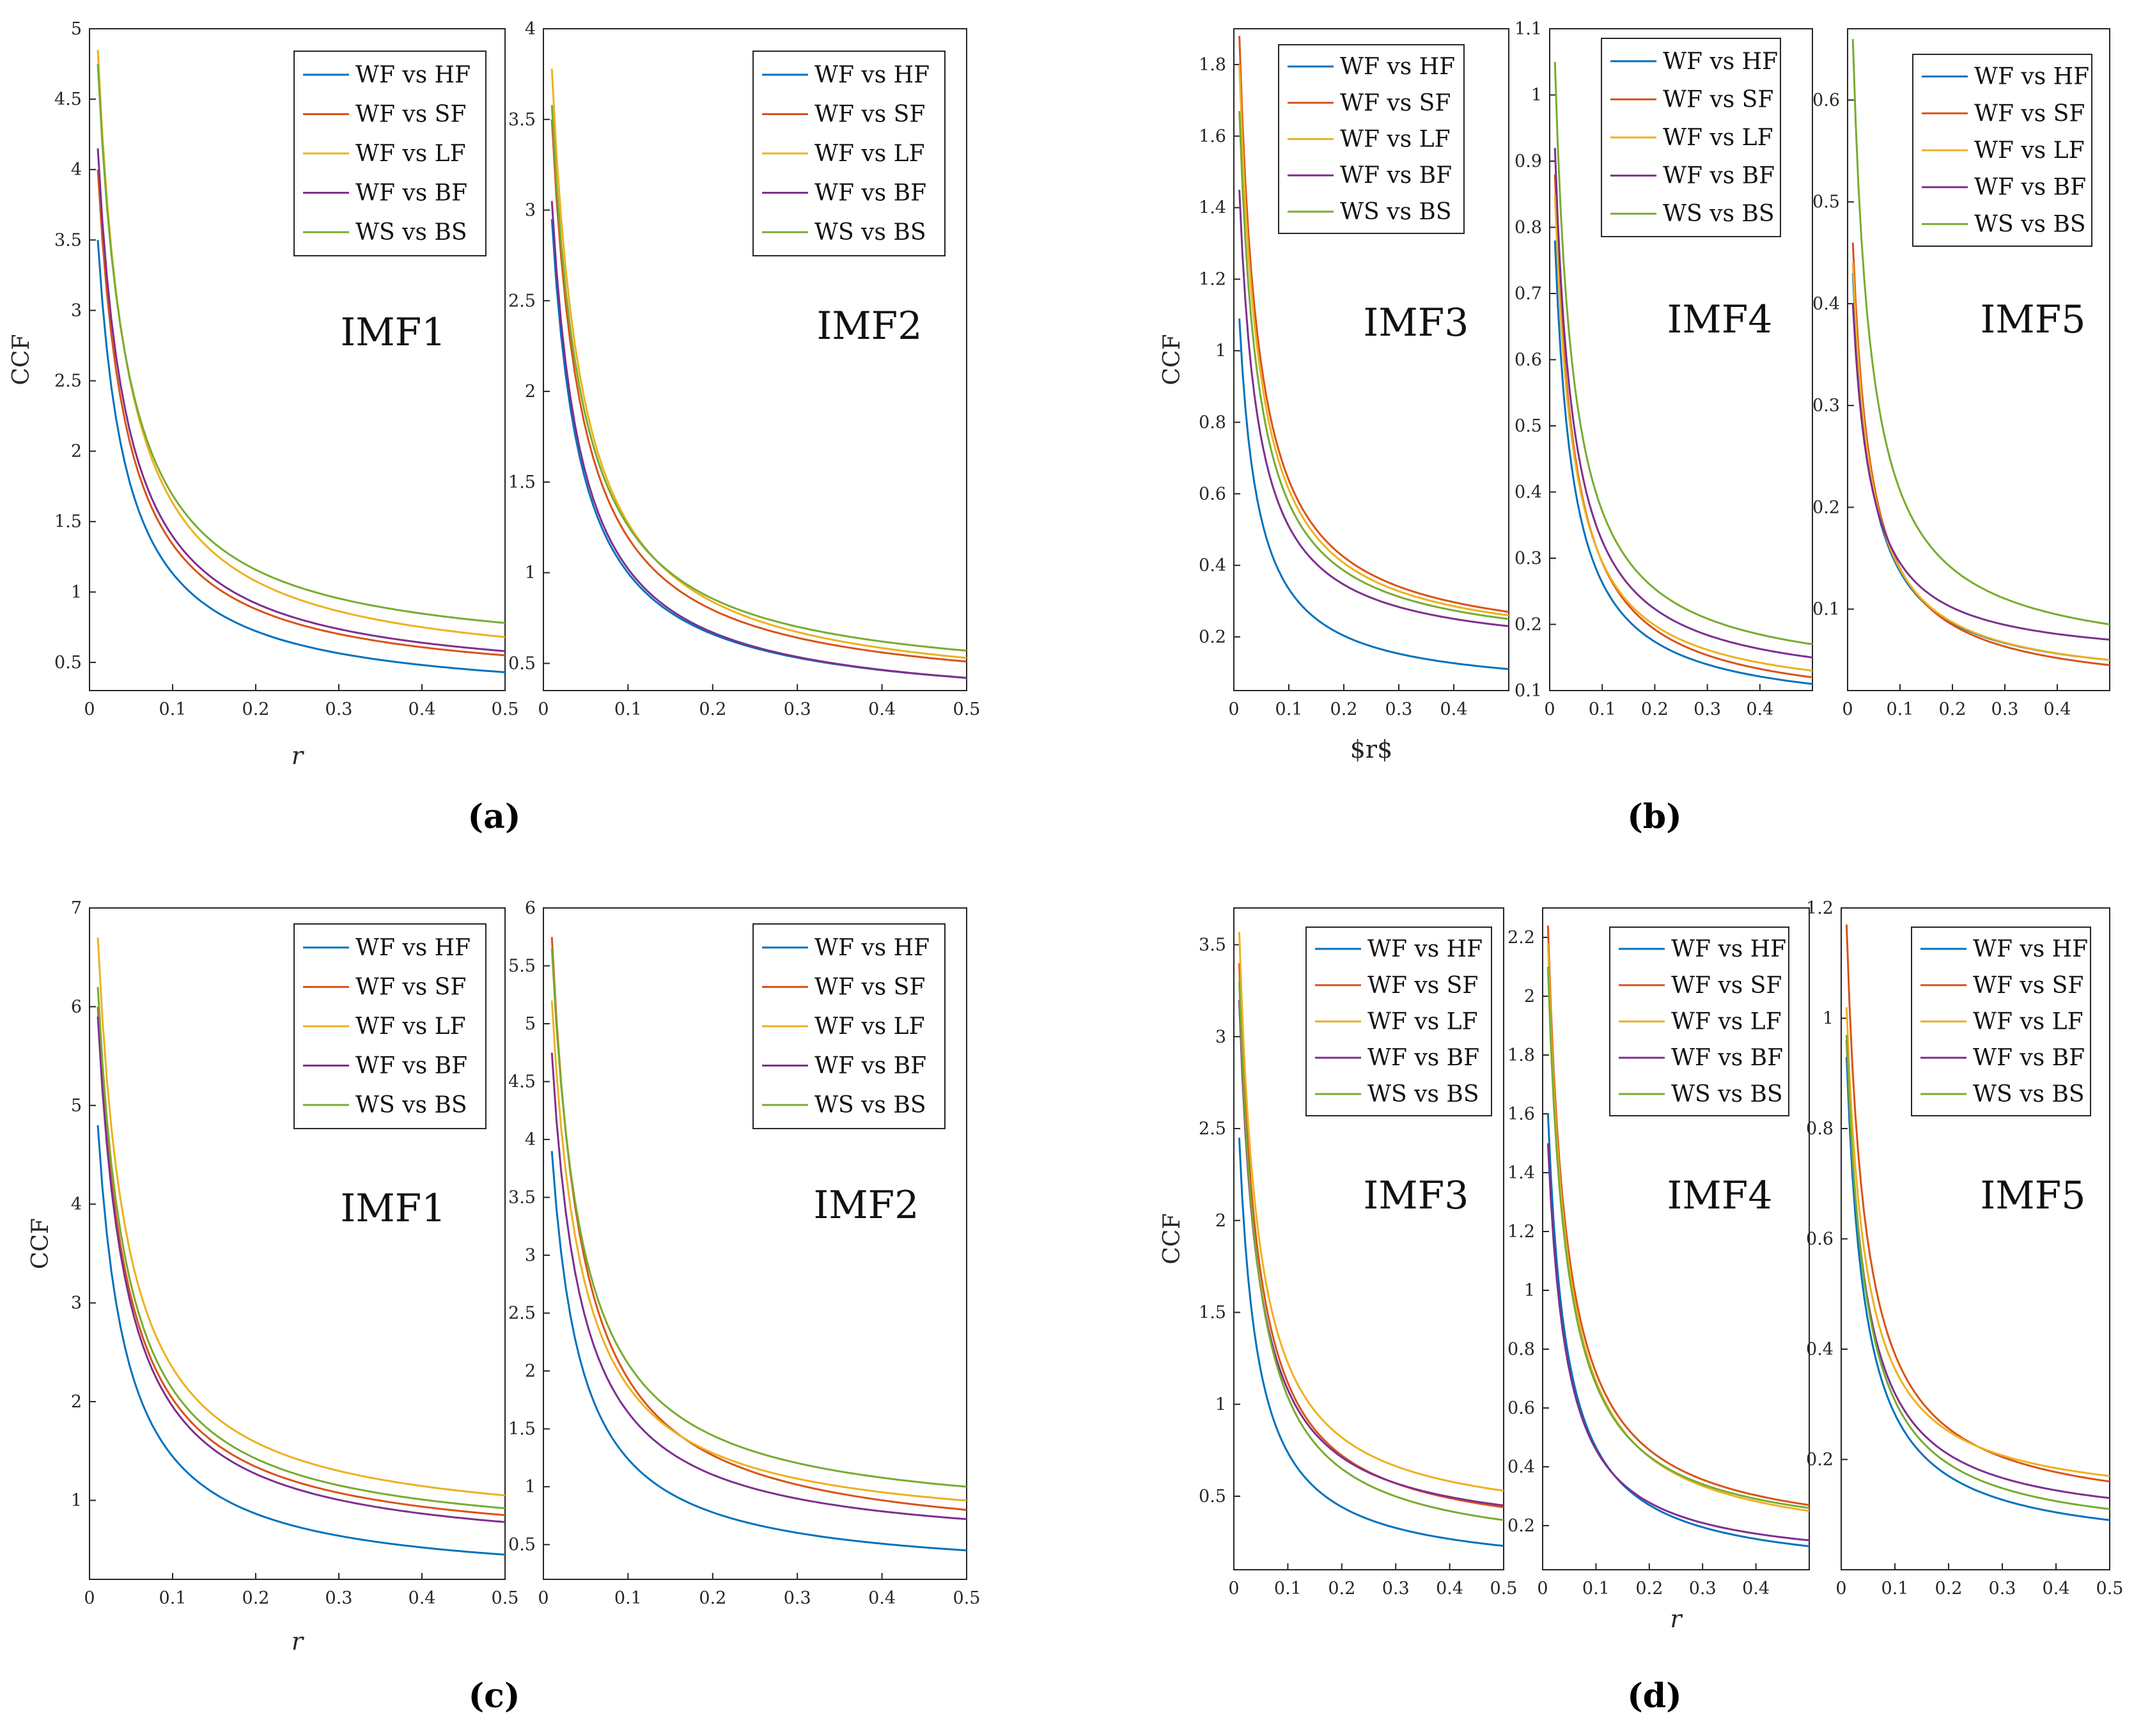 The height and width of the screenshot is (1736, 2134). I want to click on y-tick-label: 1, so click(530, 1487).